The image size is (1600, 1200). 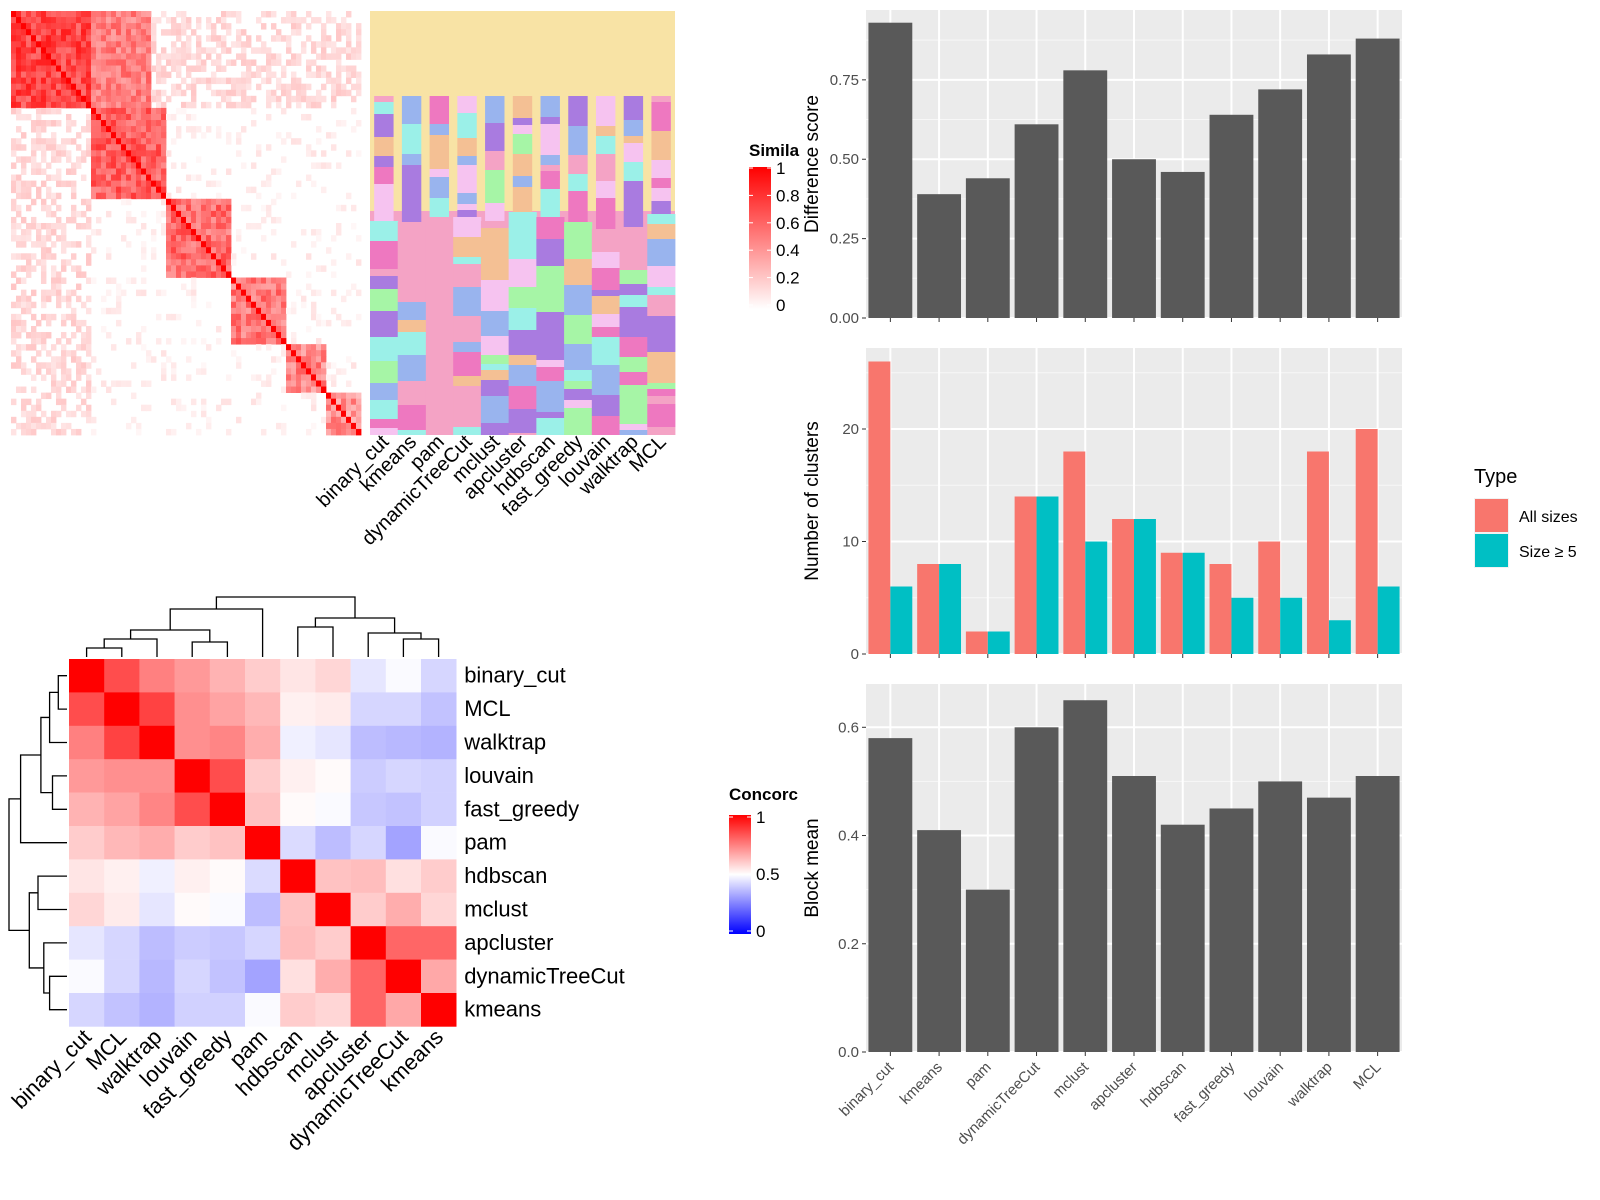 What do you see at coordinates (544, 975) in the screenshot?
I see `concordance-row-label: dynamicTreeCut` at bounding box center [544, 975].